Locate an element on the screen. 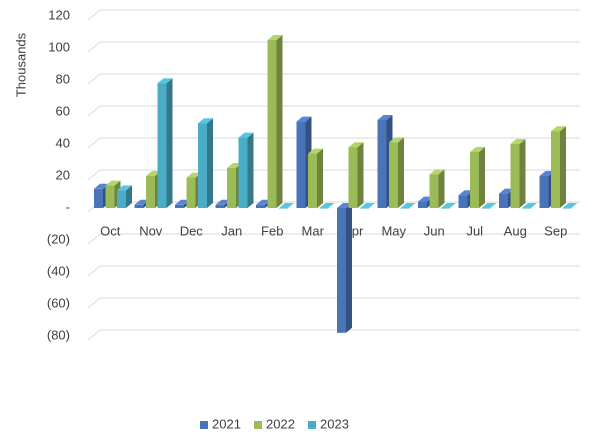 This screenshot has width=599, height=436. y-tick-label: 80 is located at coordinates (63, 78).